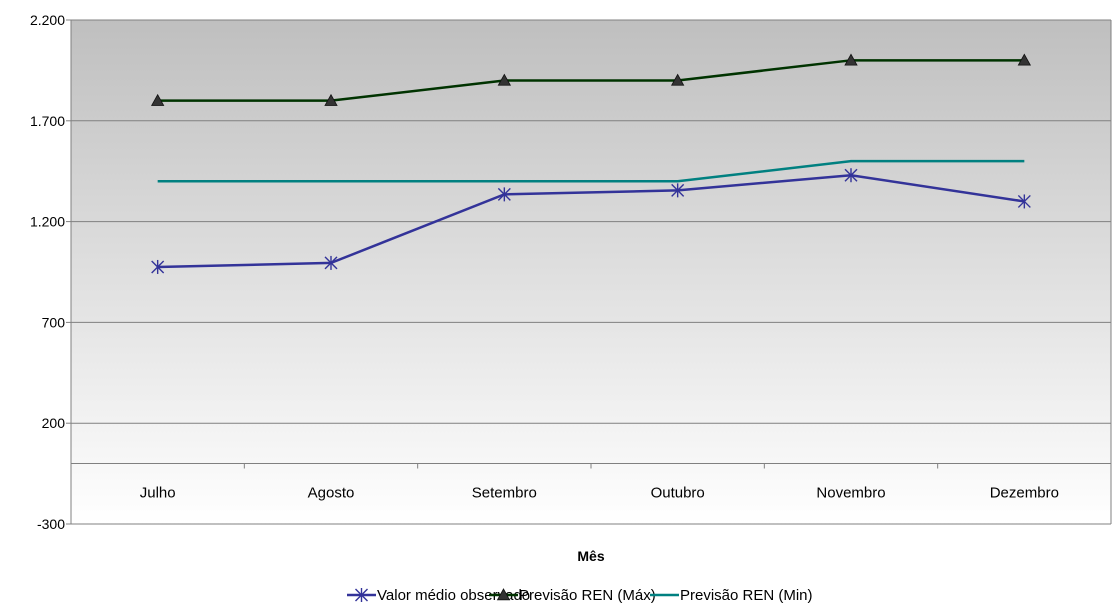  I want to click on y-tick-label: 200, so click(54, 423).